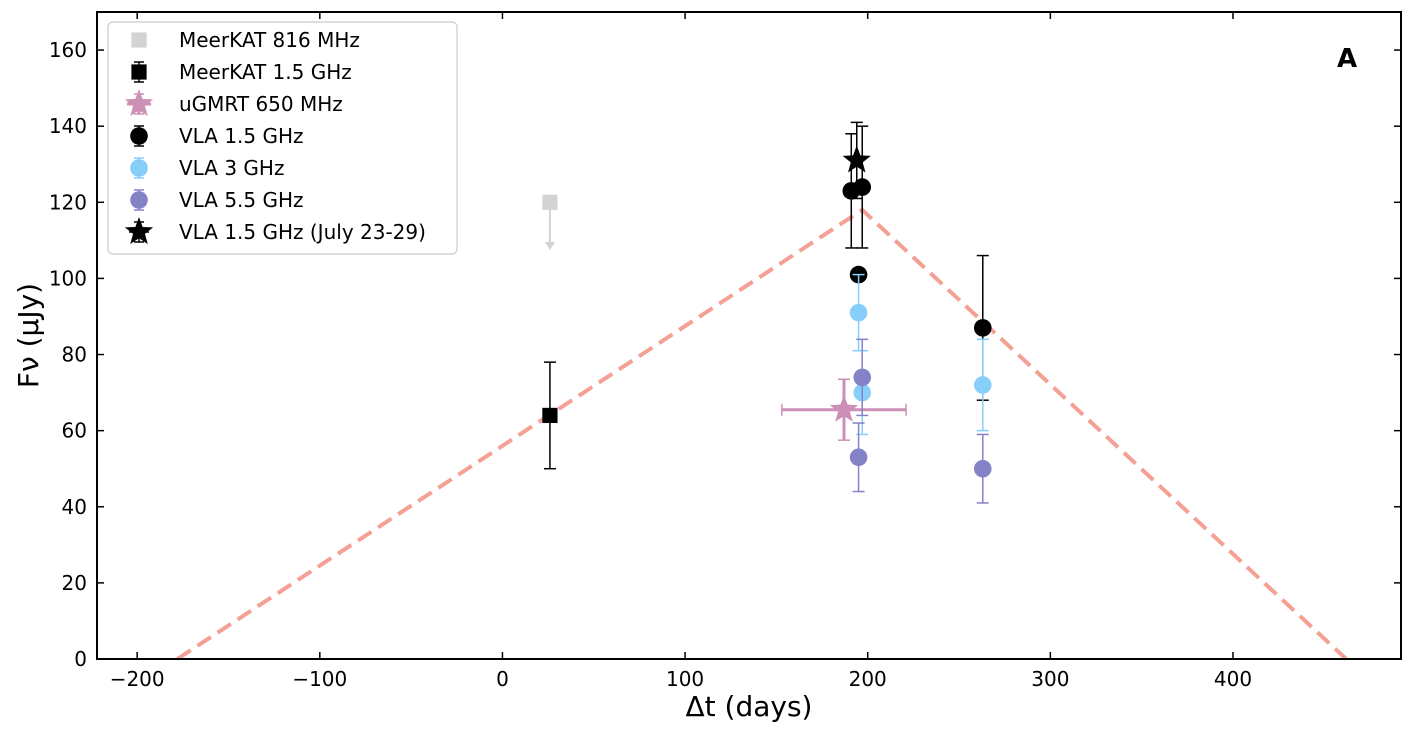  Describe the element at coordinates (241, 136) in the screenshot. I see `legend-entry-3-label: VLA 1.5 GHz` at that location.